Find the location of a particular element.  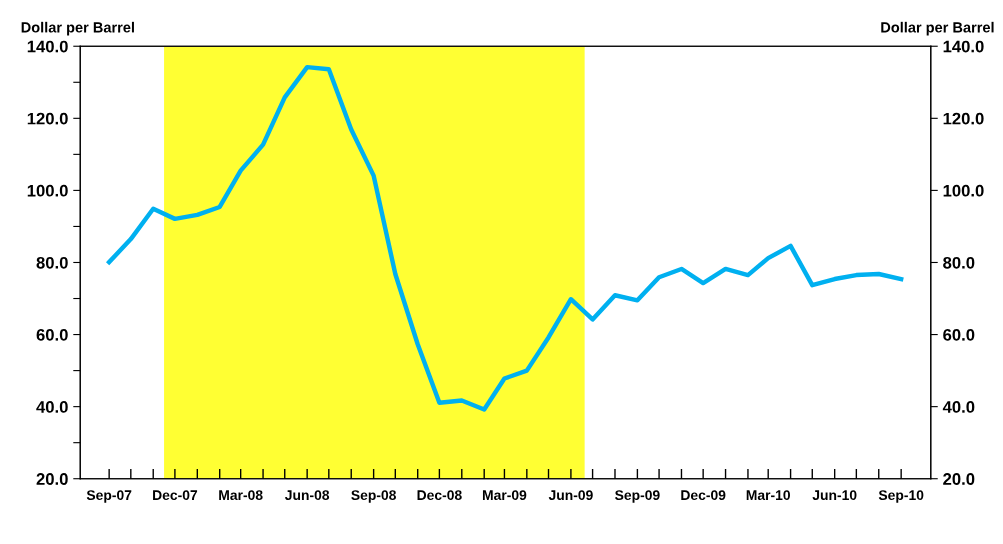

x-tick-label: Dec-09 is located at coordinates (703, 495).